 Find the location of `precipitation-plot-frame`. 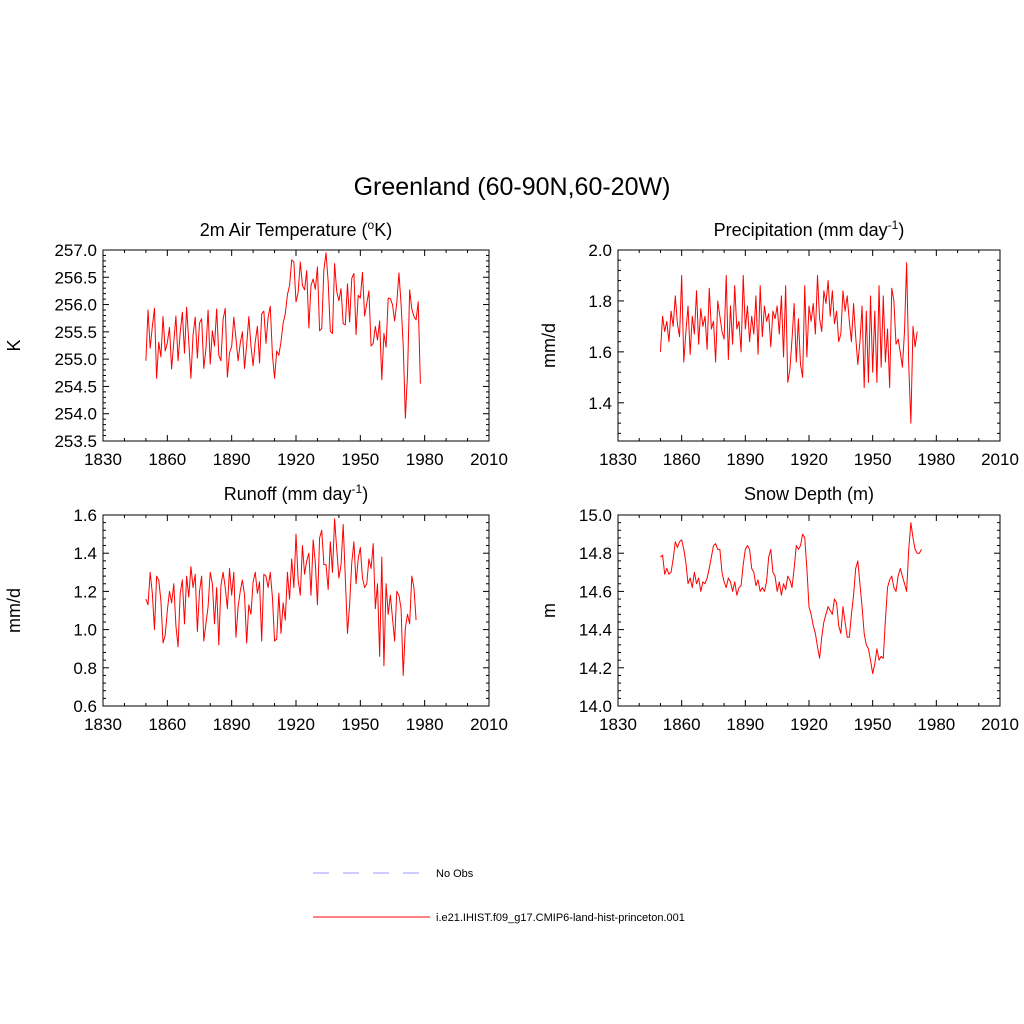

precipitation-plot-frame is located at coordinates (809, 345).